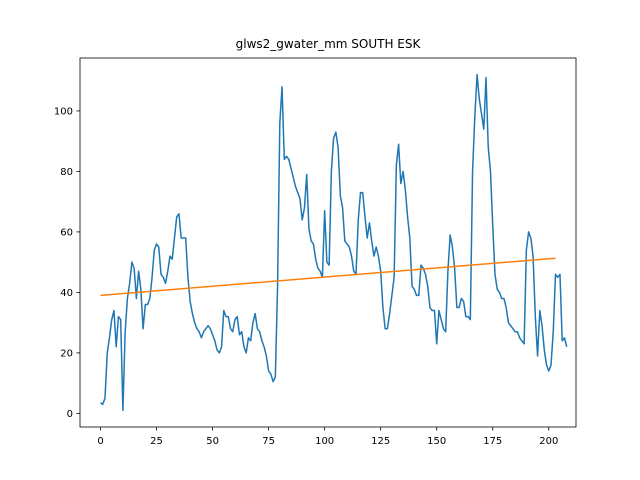  I want to click on x-tick-label: 100, so click(324, 441).